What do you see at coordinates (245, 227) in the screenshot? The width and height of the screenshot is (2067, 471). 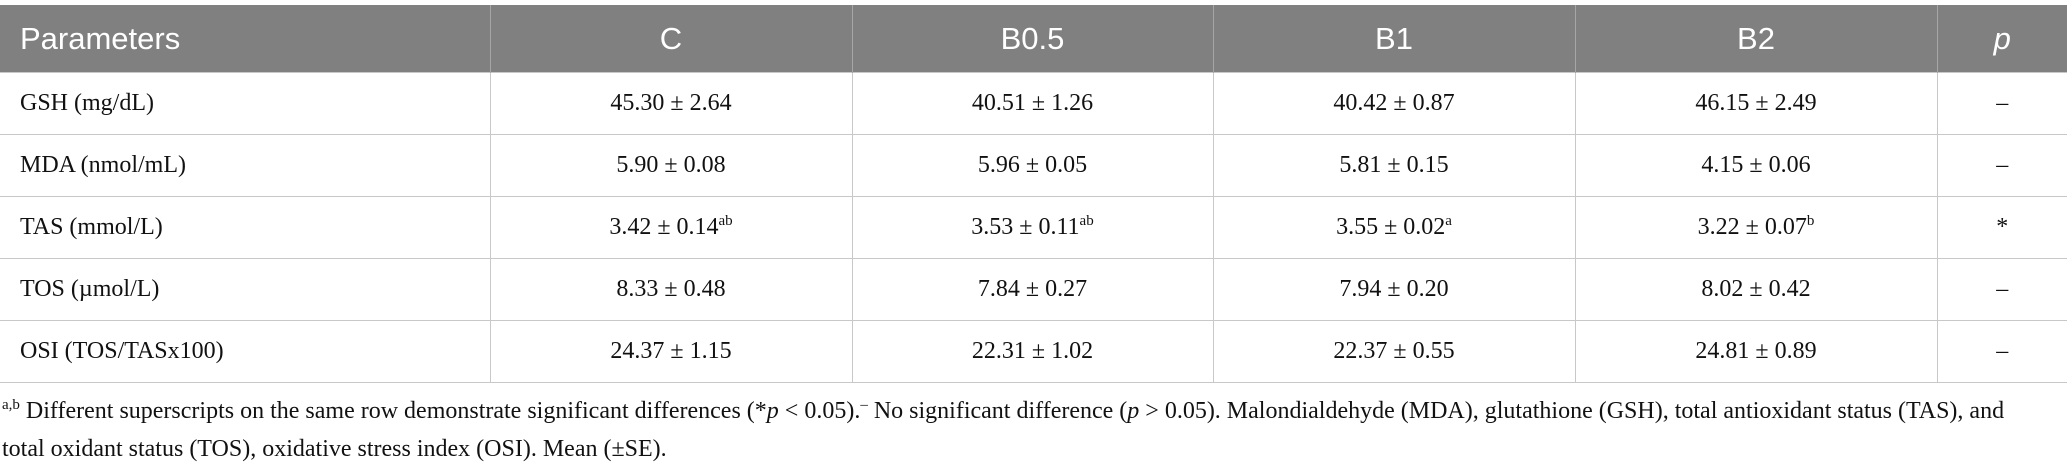 I see `row-label: TAS (mmol/L)` at bounding box center [245, 227].